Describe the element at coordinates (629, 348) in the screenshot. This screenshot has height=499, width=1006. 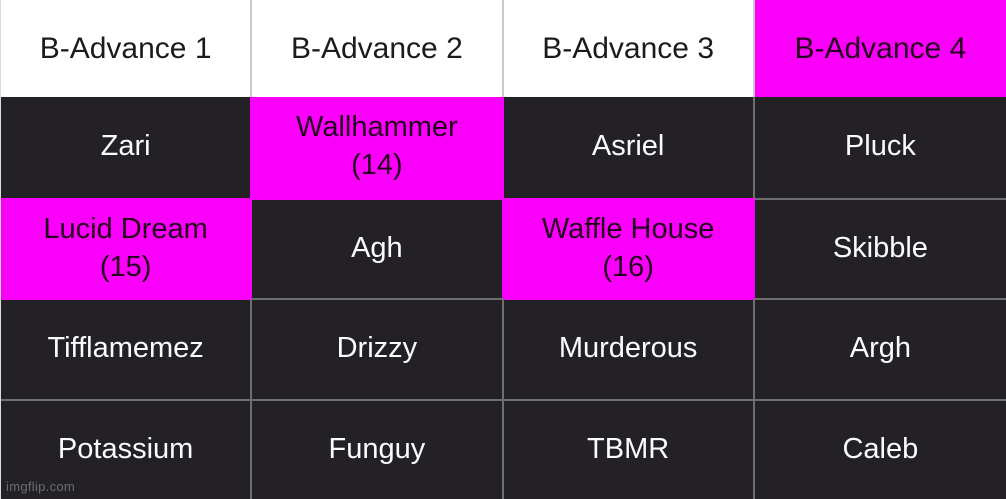
I see `cell-murderous: Murderous` at that location.